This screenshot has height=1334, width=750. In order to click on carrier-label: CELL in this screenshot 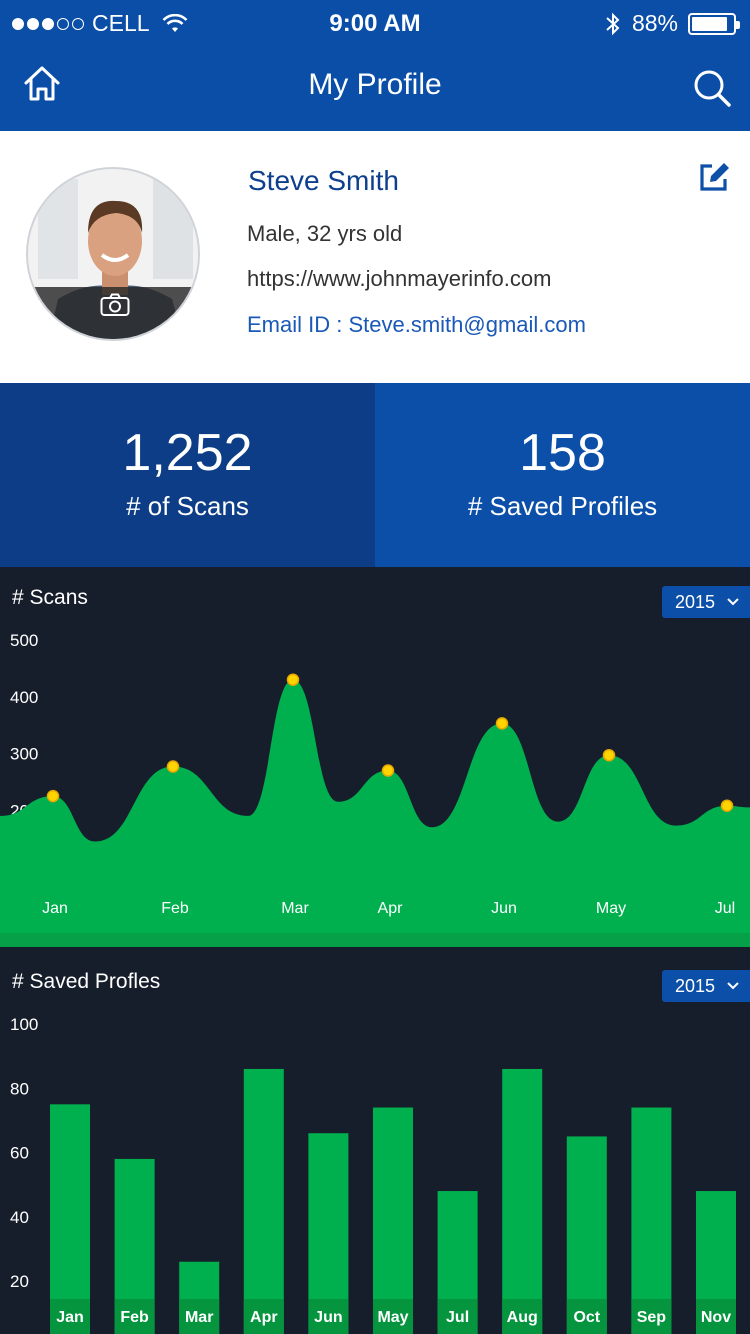, I will do `click(121, 23)`.